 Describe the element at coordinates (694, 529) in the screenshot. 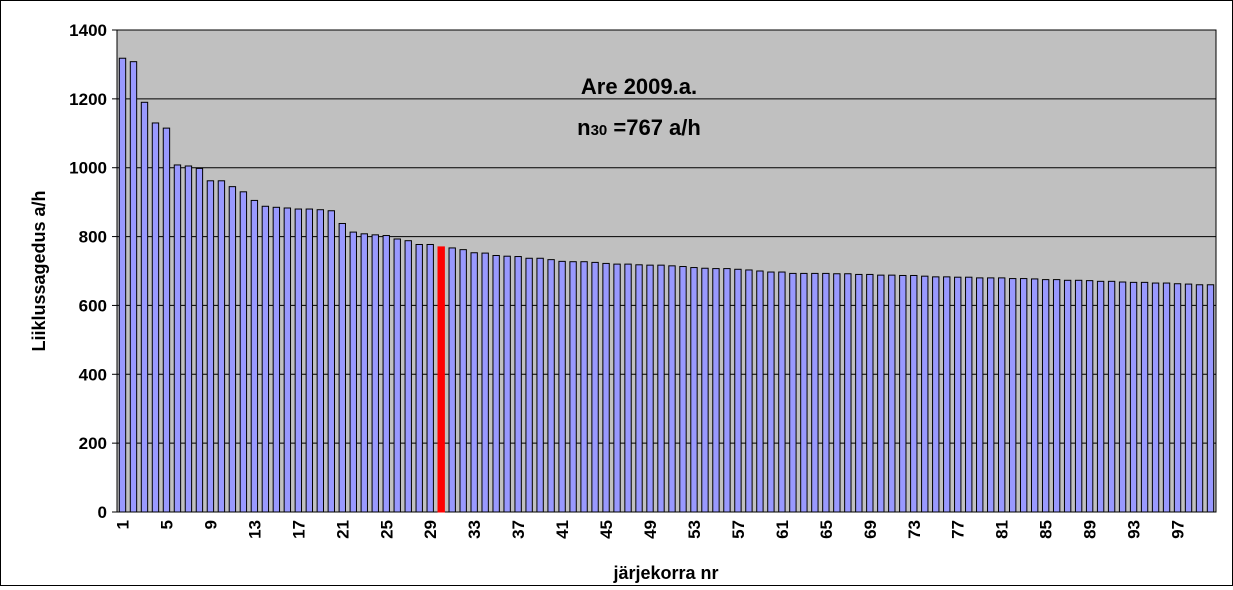

I see `x-tick-label: 53` at that location.